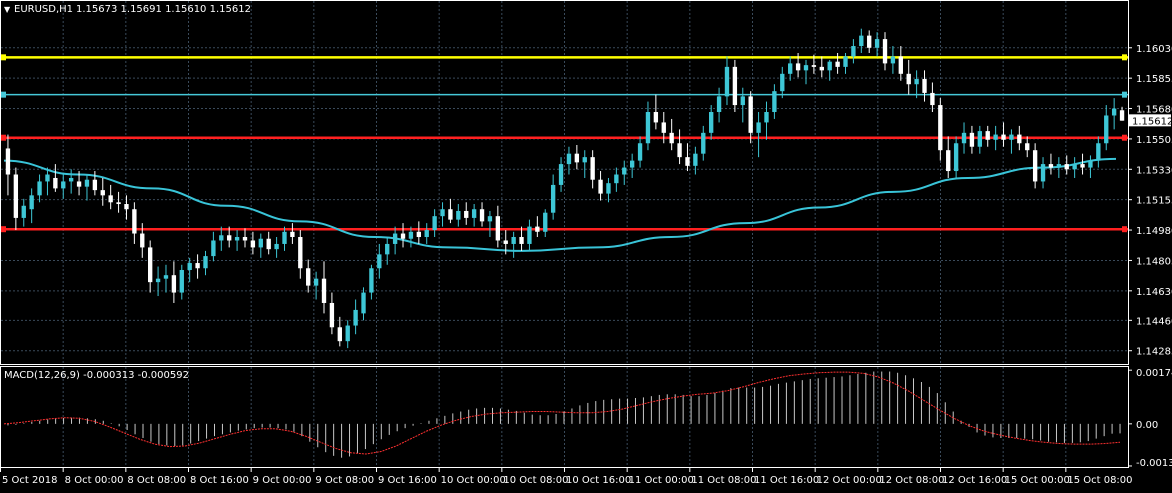 The width and height of the screenshot is (1172, 493). I want to click on time-tick-label: 15 Oct 08:00, so click(1099, 480).